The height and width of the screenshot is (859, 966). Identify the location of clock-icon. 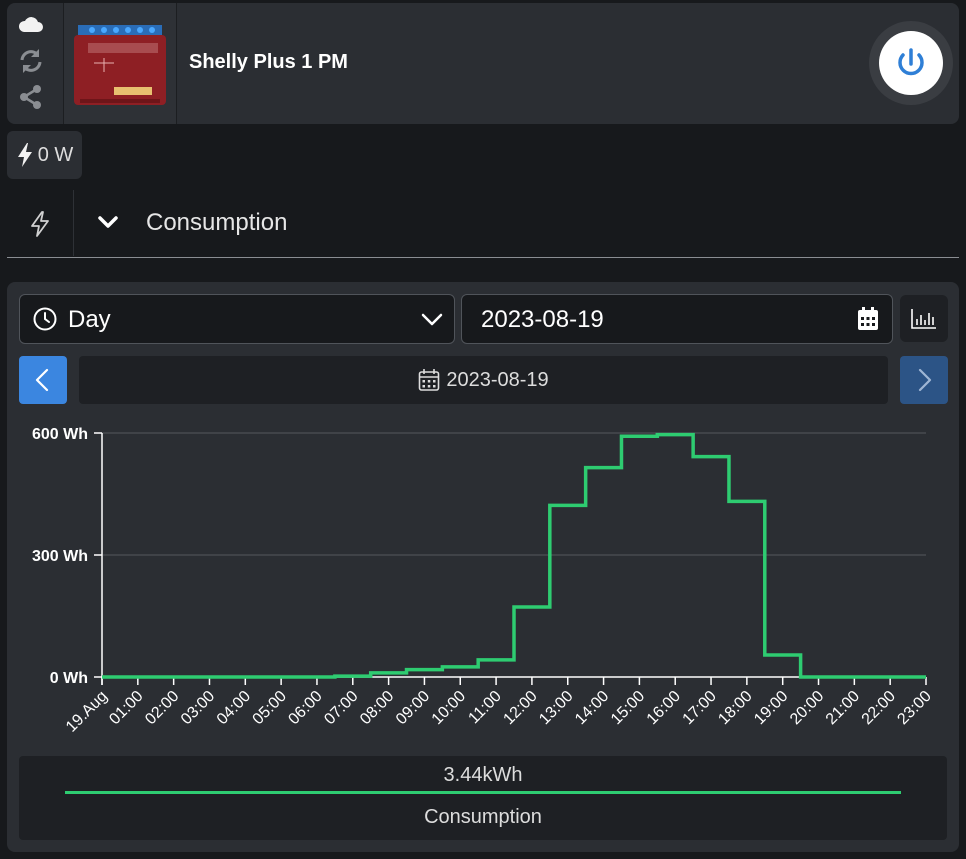
(45, 319).